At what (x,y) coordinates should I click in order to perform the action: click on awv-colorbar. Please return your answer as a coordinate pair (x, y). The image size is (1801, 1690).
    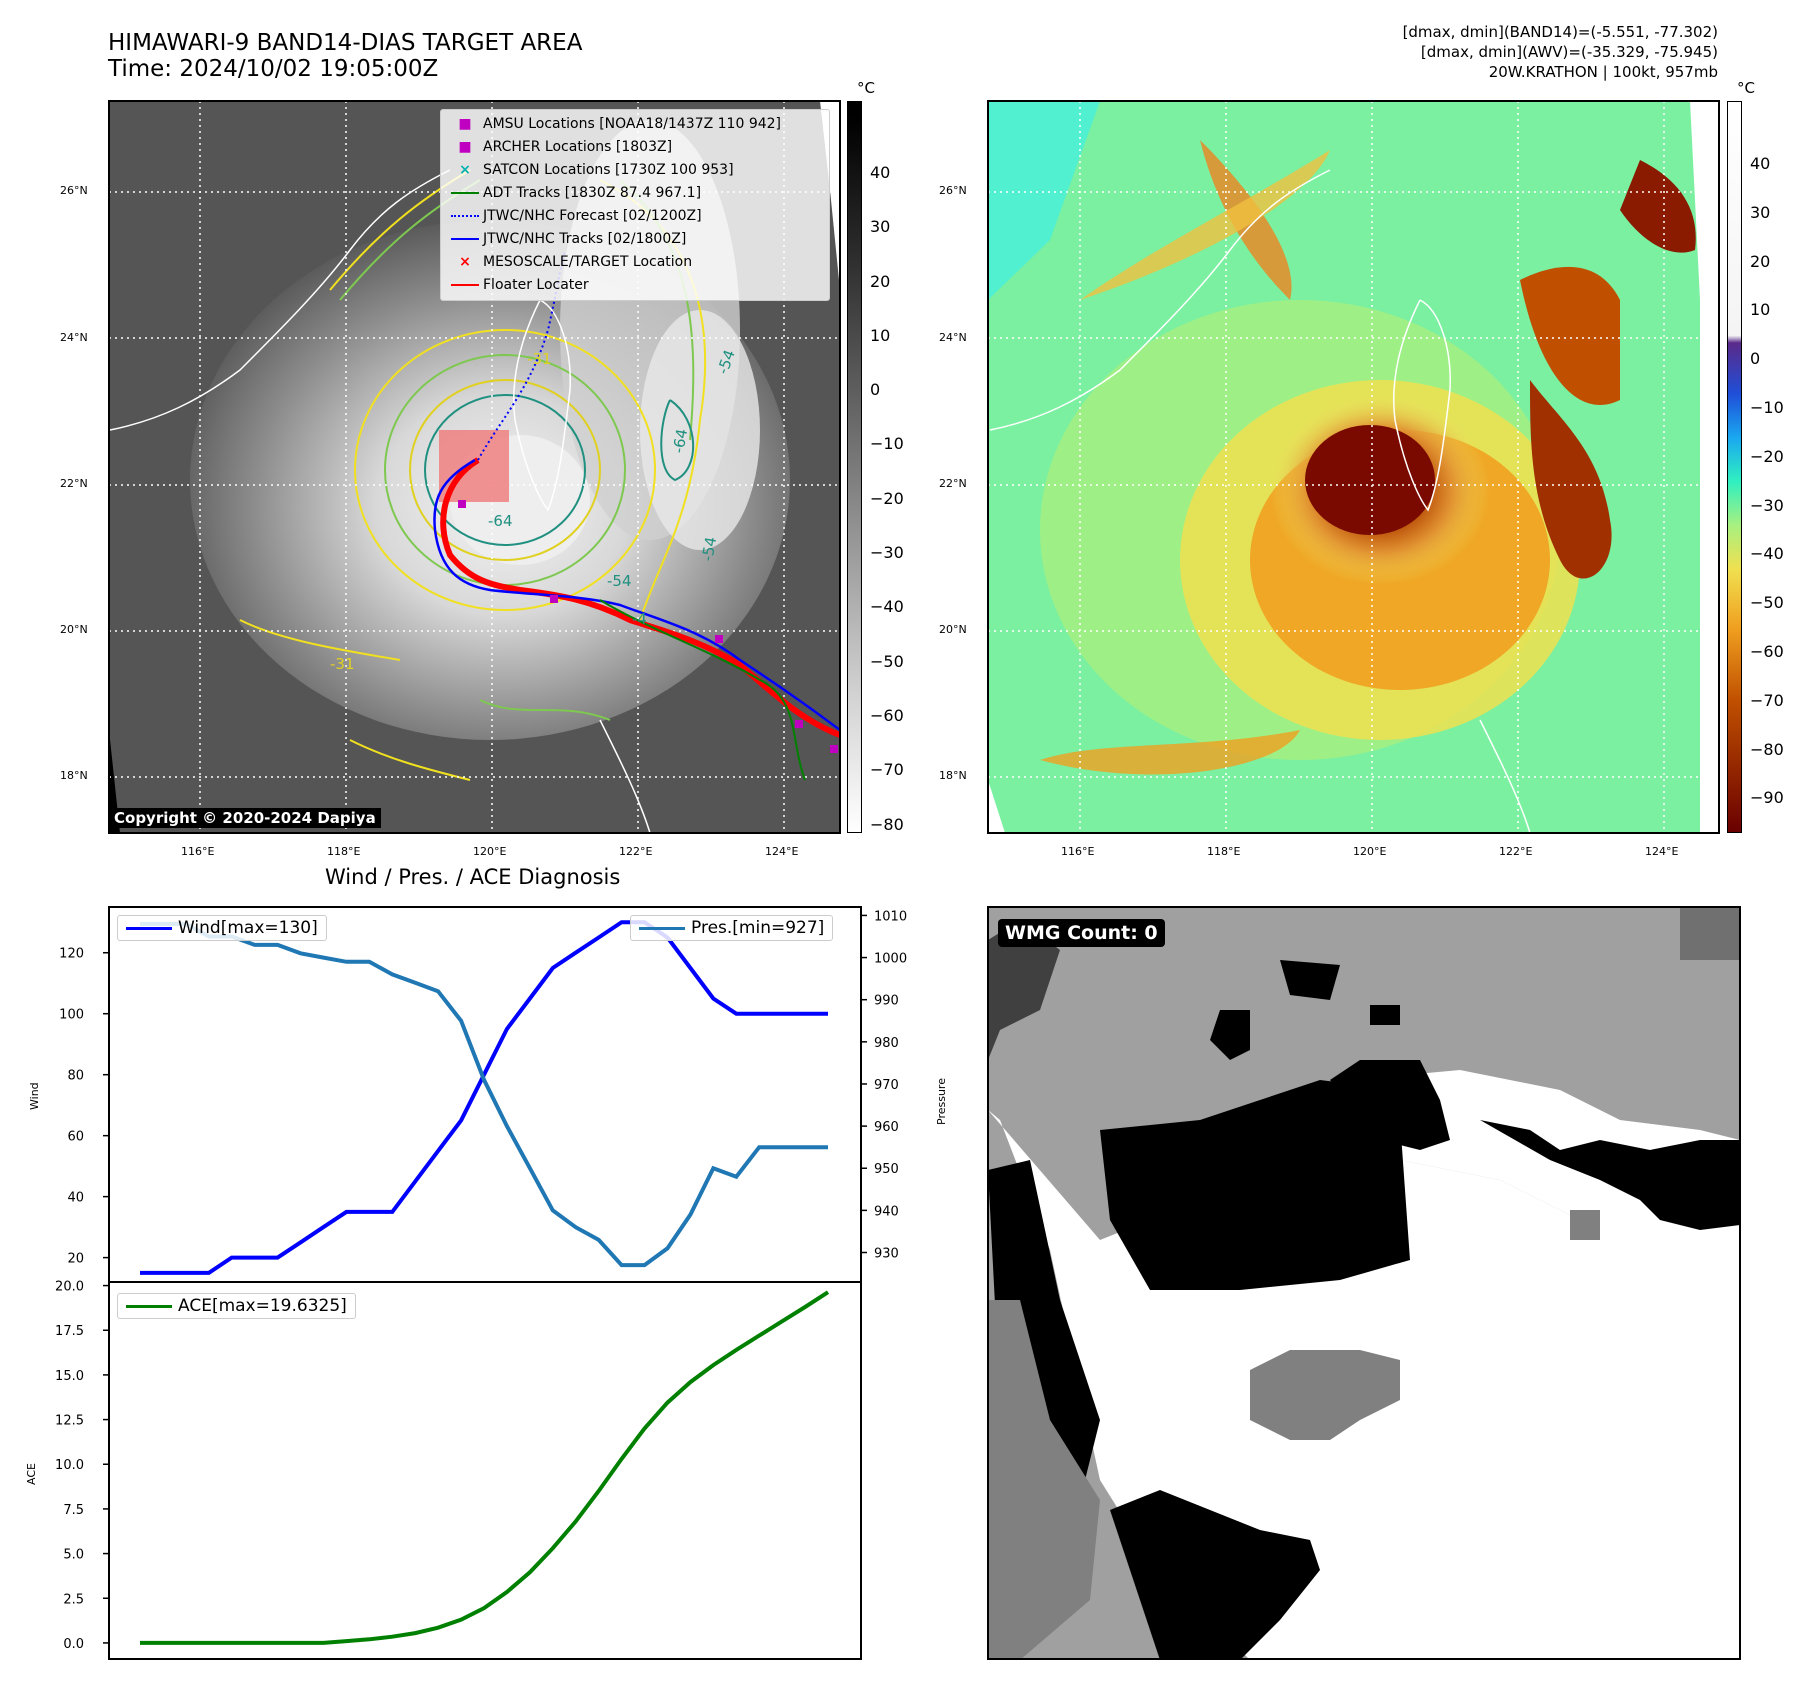
    Looking at the image, I should click on (1734, 467).